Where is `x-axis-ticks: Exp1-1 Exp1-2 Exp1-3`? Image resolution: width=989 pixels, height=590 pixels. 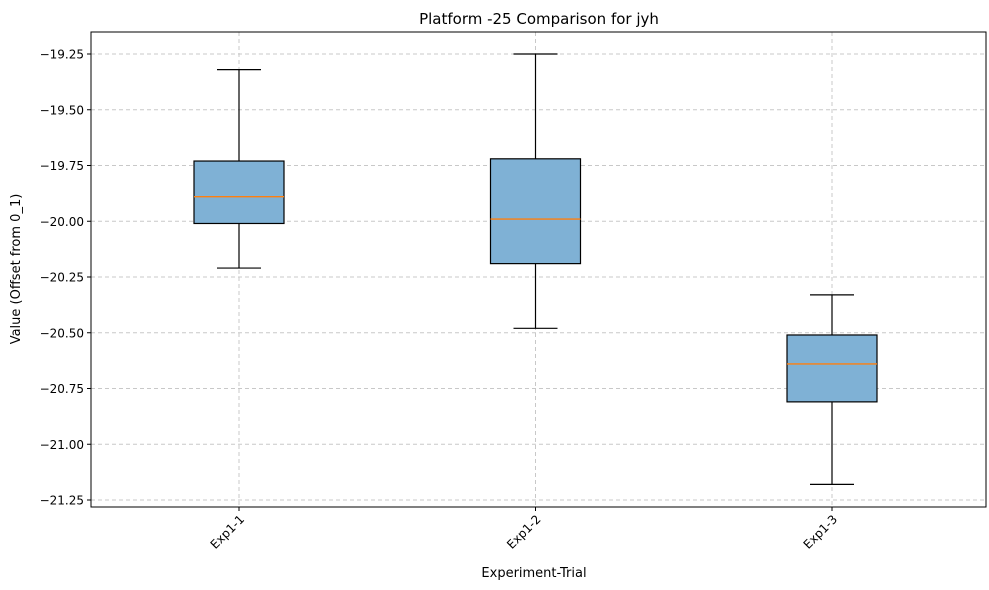
x-axis-ticks: Exp1-1 Exp1-2 Exp1-3 is located at coordinates (524, 529).